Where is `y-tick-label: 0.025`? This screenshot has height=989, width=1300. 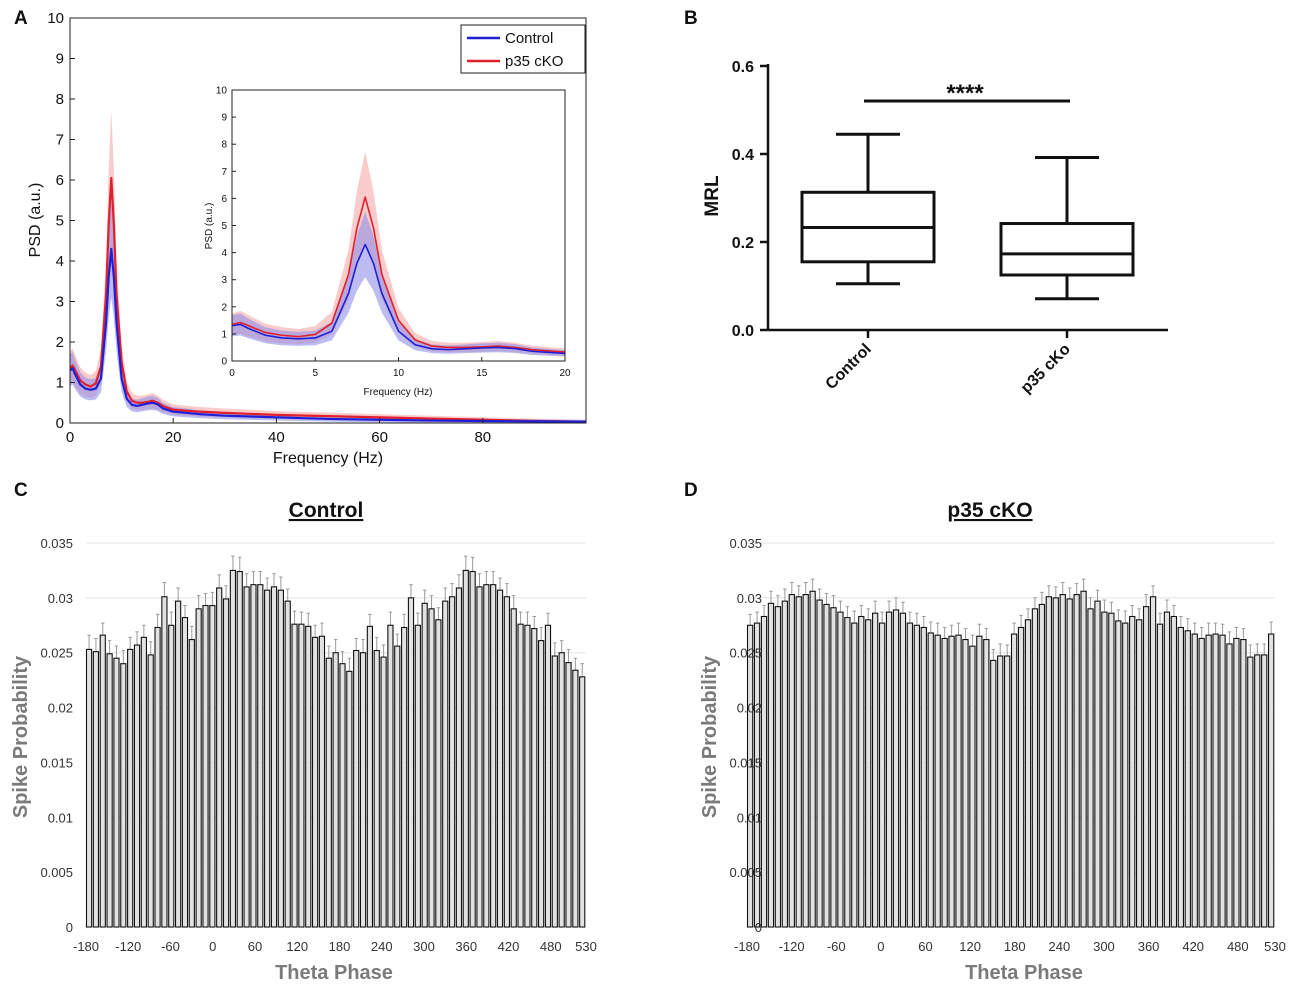 y-tick-label: 0.025 is located at coordinates (56, 653).